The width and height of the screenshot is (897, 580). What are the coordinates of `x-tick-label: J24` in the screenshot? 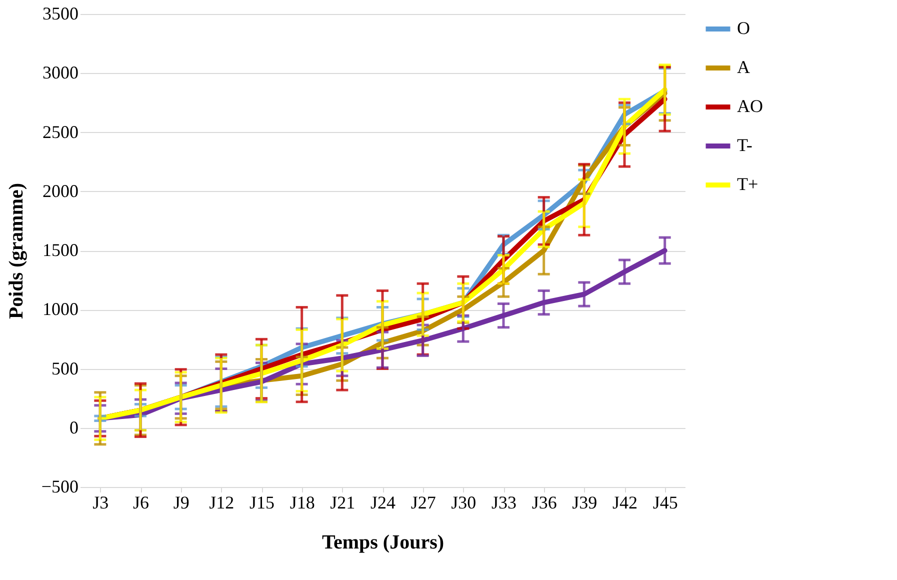 It's located at (383, 502).